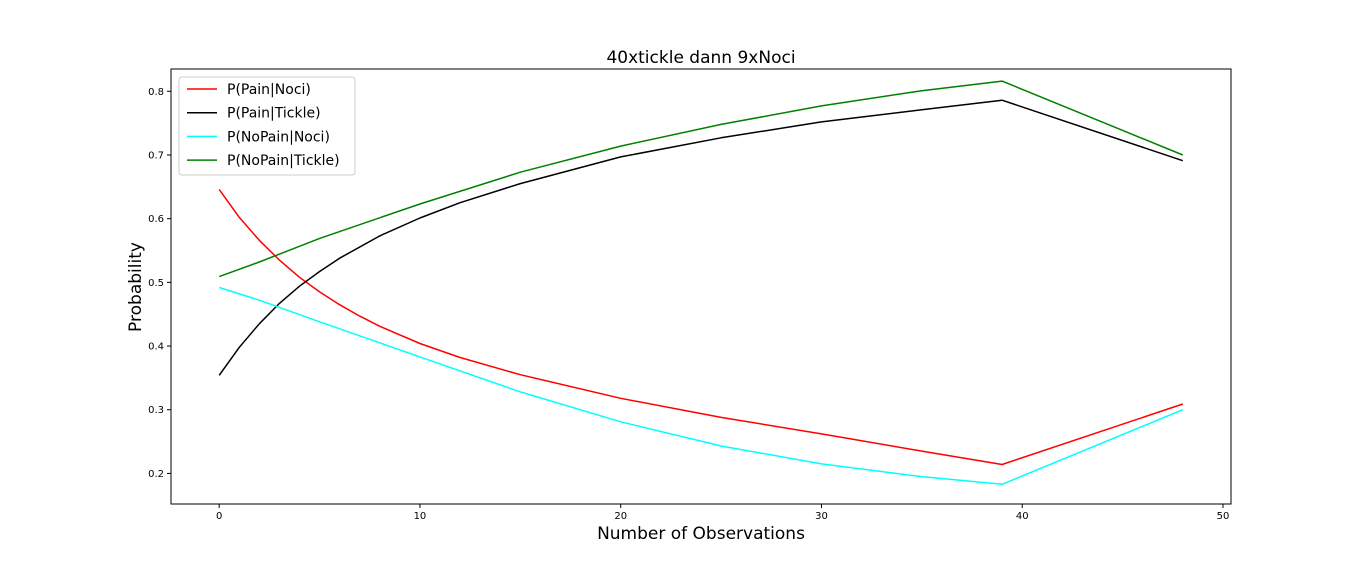 The height and width of the screenshot is (576, 1368). Describe the element at coordinates (136, 287) in the screenshot. I see `y-axis-label: Probability` at that location.